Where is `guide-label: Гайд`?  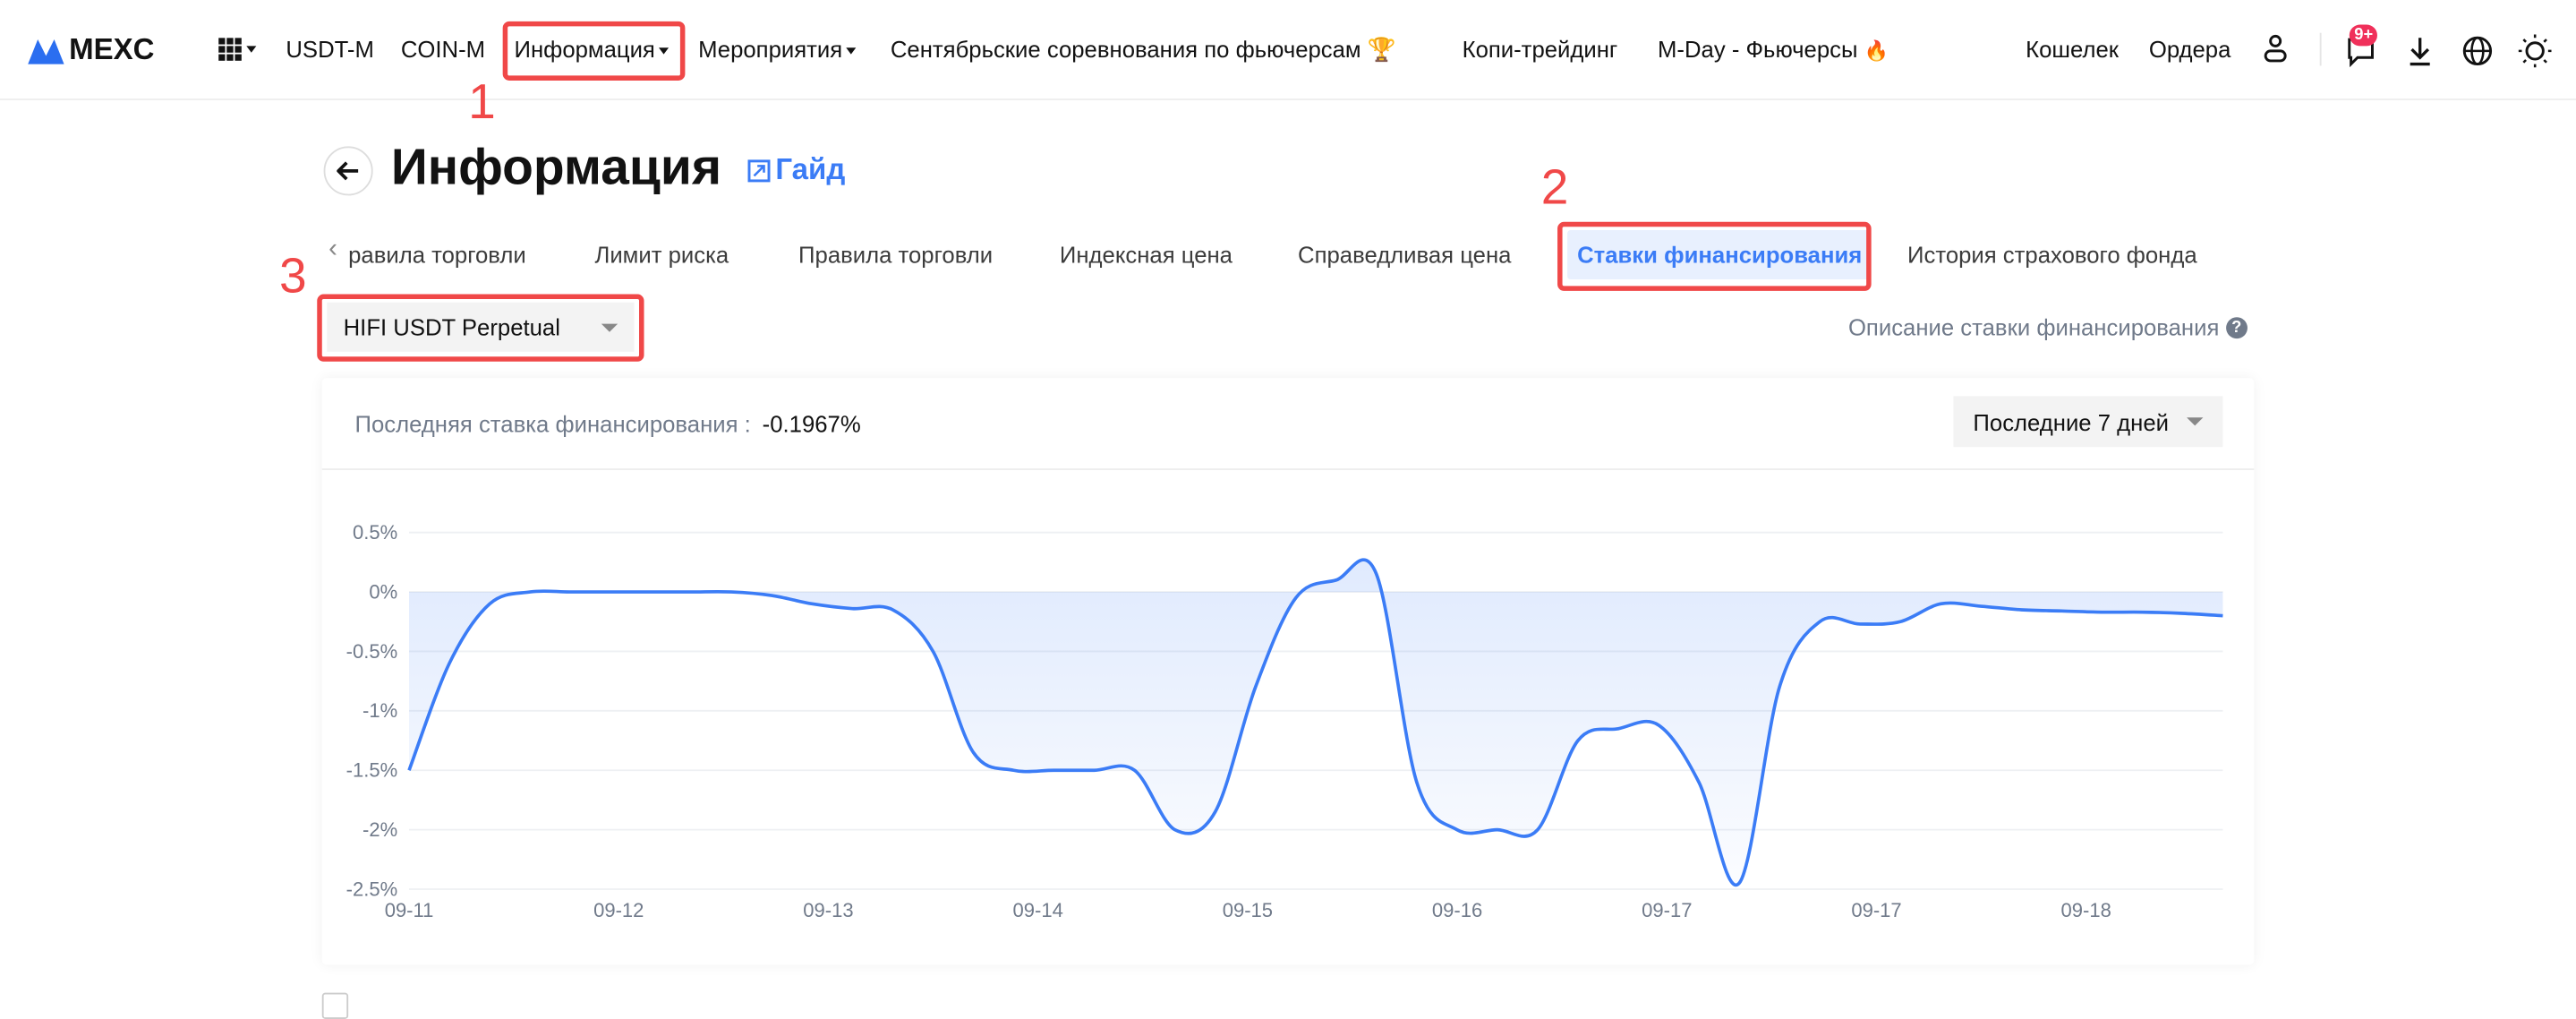 guide-label: Гайд is located at coordinates (810, 170).